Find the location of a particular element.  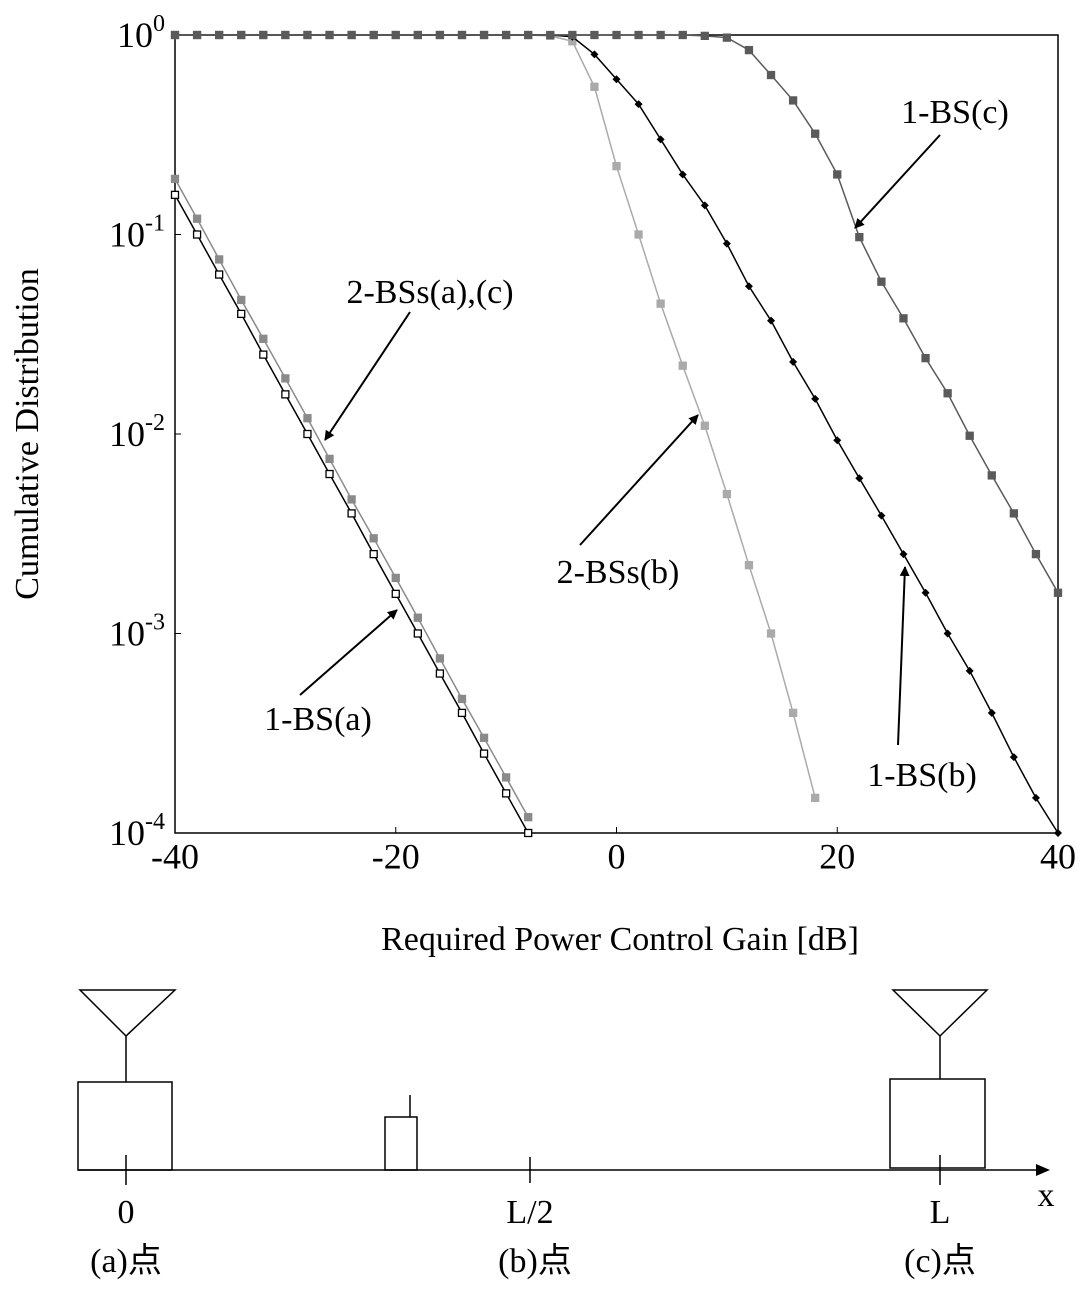

base-station is located at coordinates (125, 1126).